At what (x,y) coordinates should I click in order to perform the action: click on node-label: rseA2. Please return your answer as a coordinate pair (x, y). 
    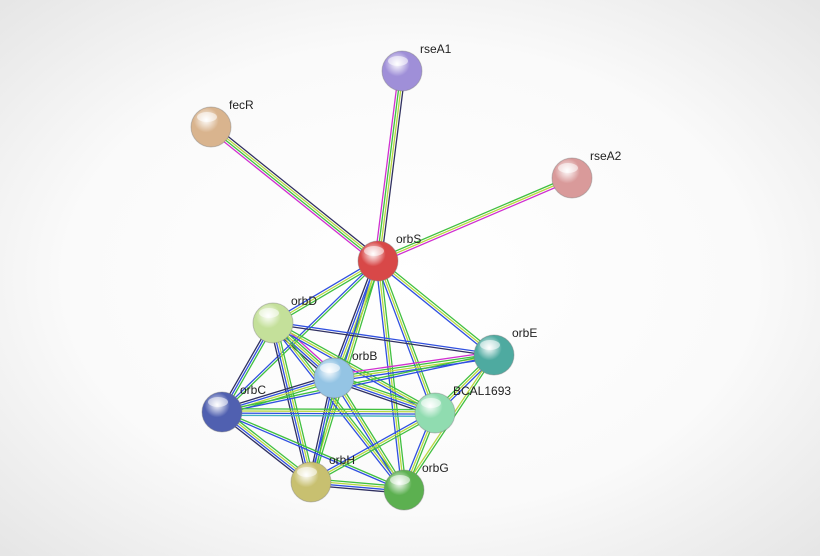
    Looking at the image, I should click on (606, 156).